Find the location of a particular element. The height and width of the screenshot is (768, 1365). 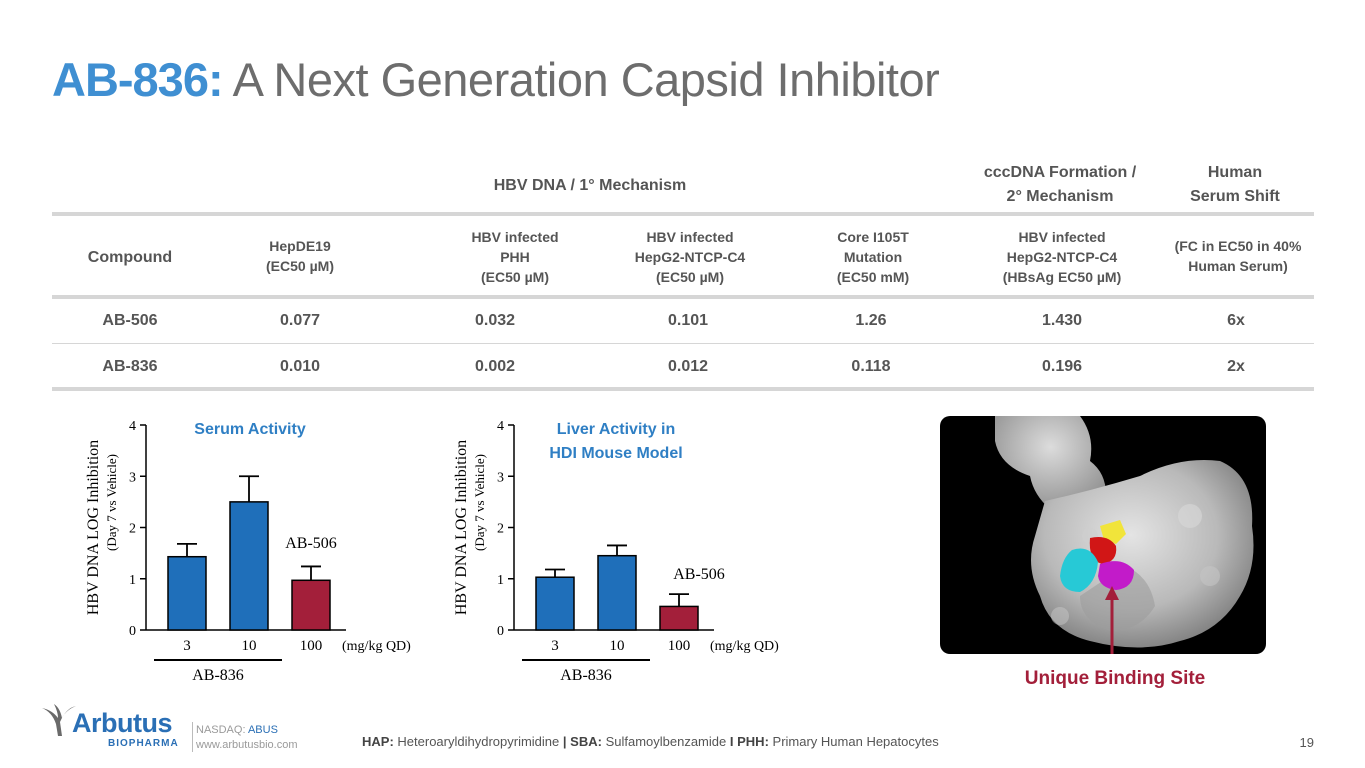

group-header-cccdna: cccDNA Formation / 2° Mechanism is located at coordinates (1060, 185).